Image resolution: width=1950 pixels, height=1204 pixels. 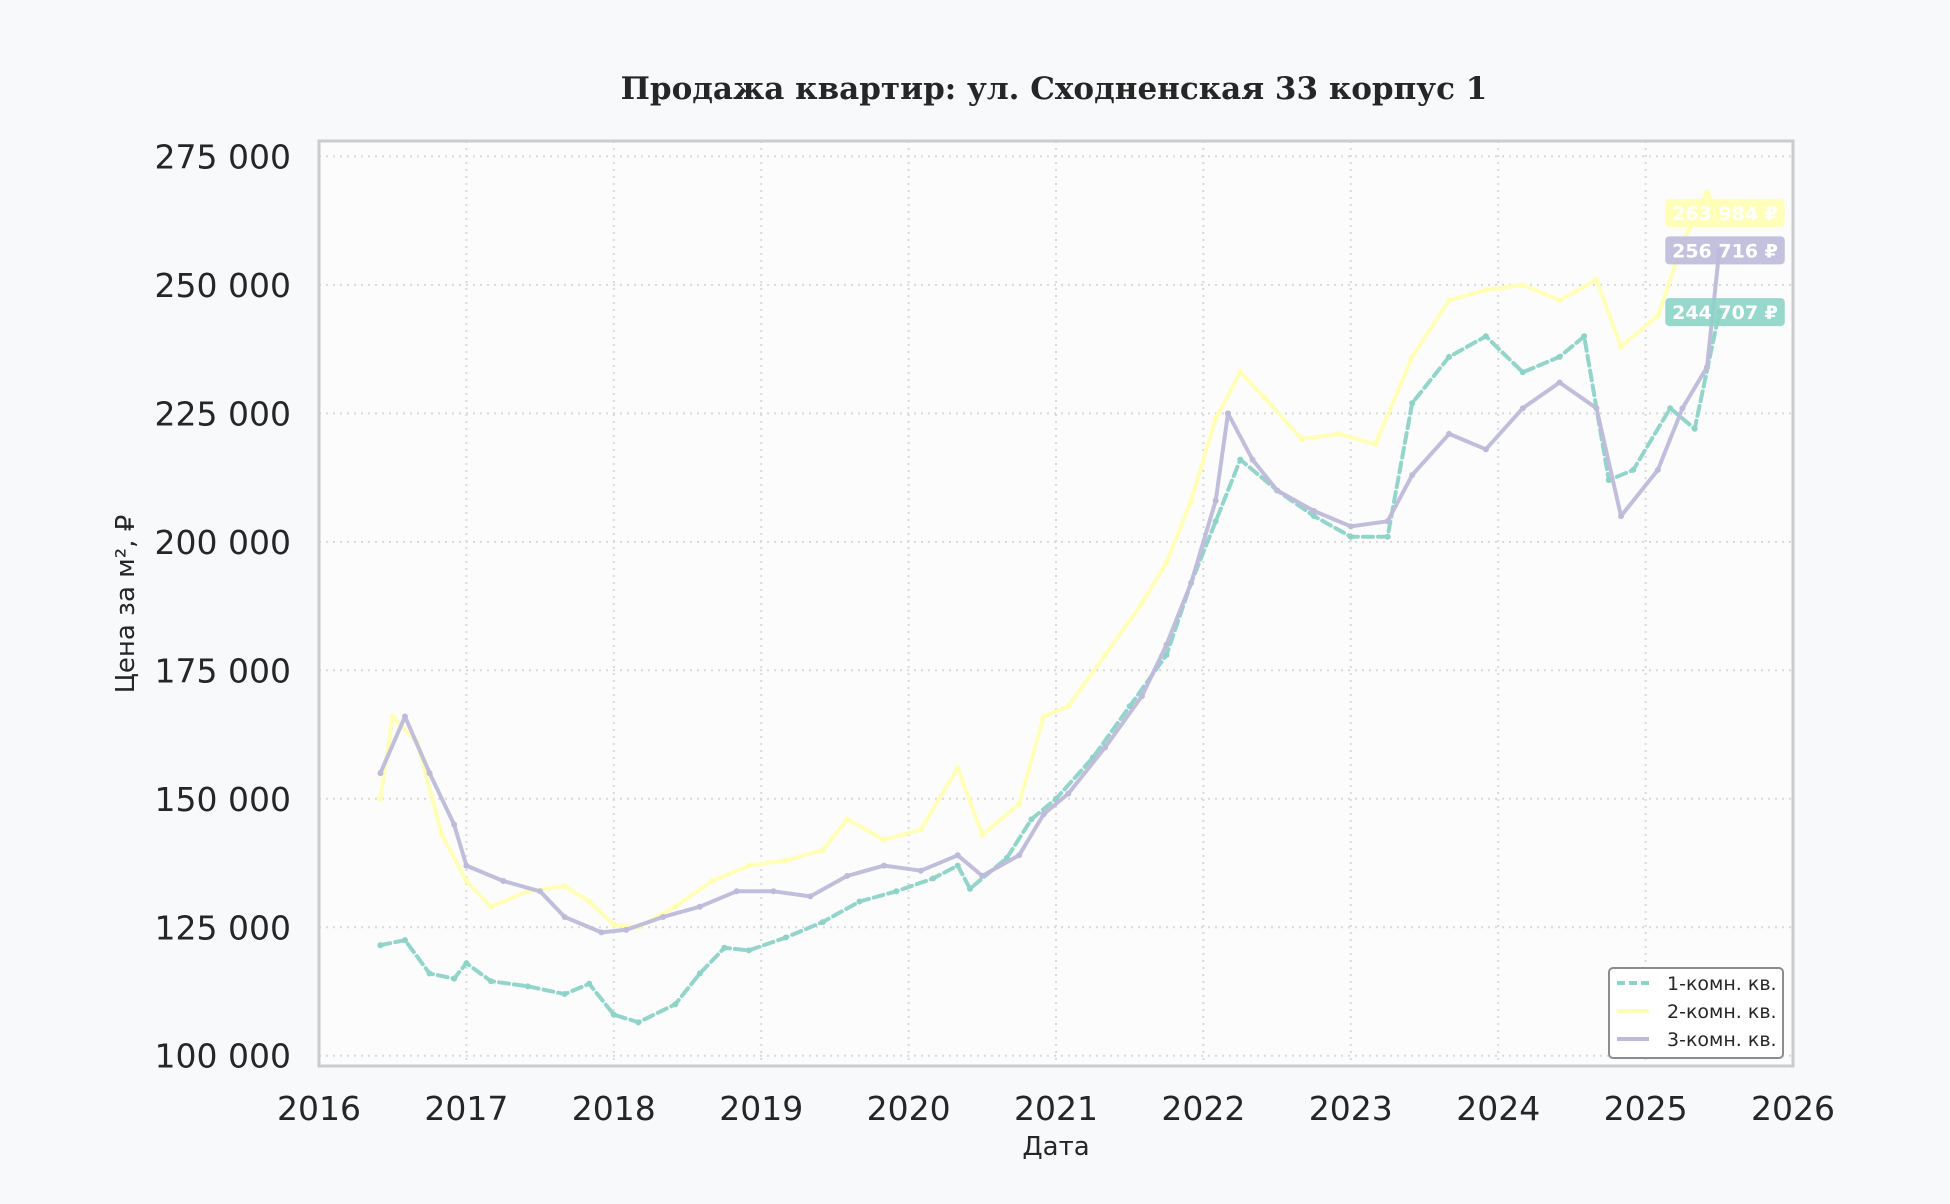 What do you see at coordinates (223, 285) in the screenshot?
I see `y-tick-label: 250 000` at bounding box center [223, 285].